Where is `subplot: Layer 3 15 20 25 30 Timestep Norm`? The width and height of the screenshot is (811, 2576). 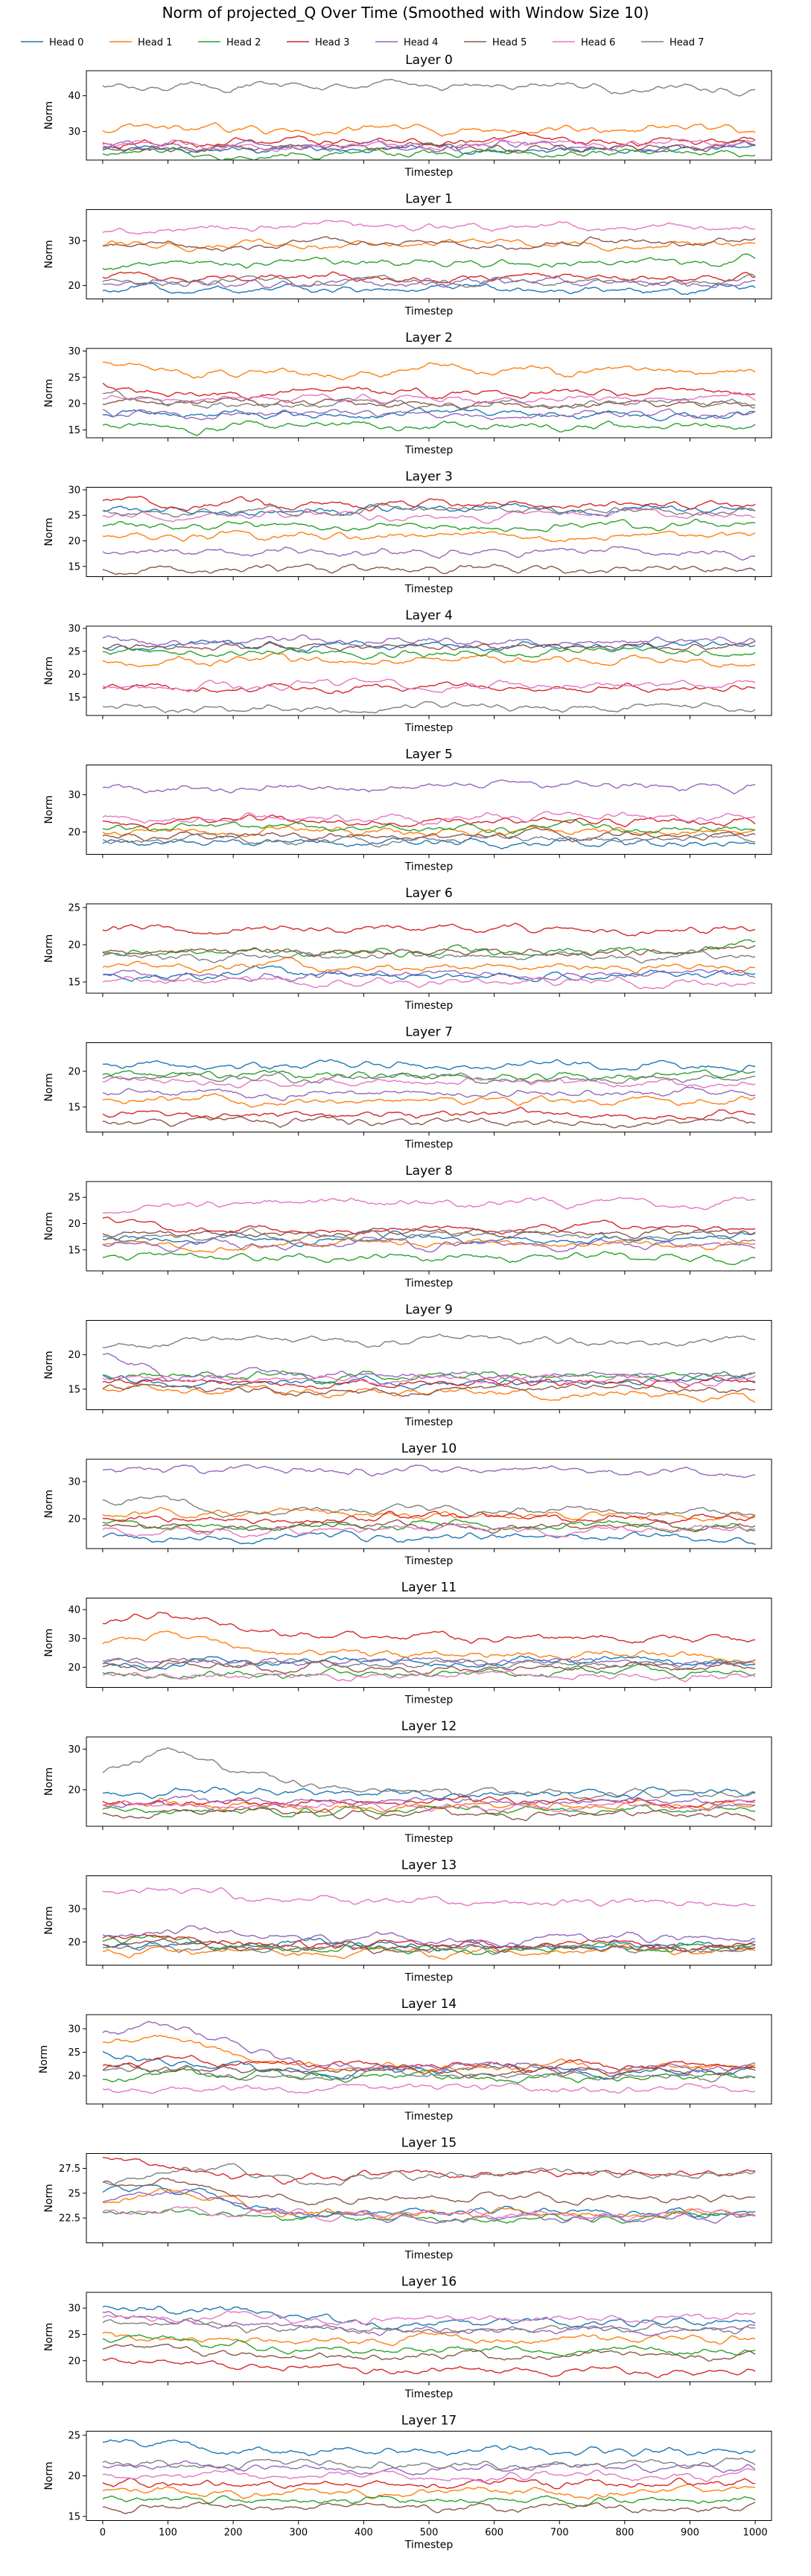
subplot: Layer 3 15 20 25 30 Timestep Norm is located at coordinates (408, 533).